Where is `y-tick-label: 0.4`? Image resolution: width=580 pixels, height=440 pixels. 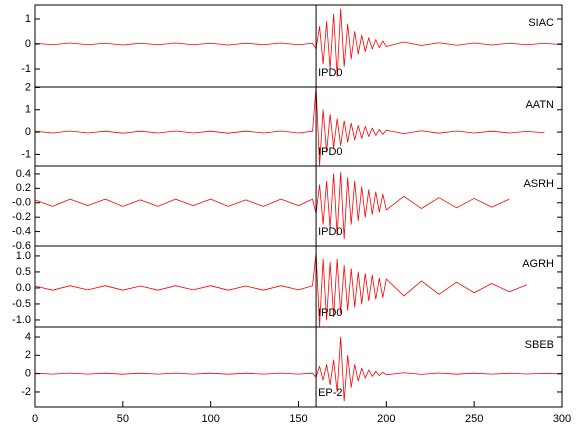 y-tick-label: 0.4 is located at coordinates (23, 174).